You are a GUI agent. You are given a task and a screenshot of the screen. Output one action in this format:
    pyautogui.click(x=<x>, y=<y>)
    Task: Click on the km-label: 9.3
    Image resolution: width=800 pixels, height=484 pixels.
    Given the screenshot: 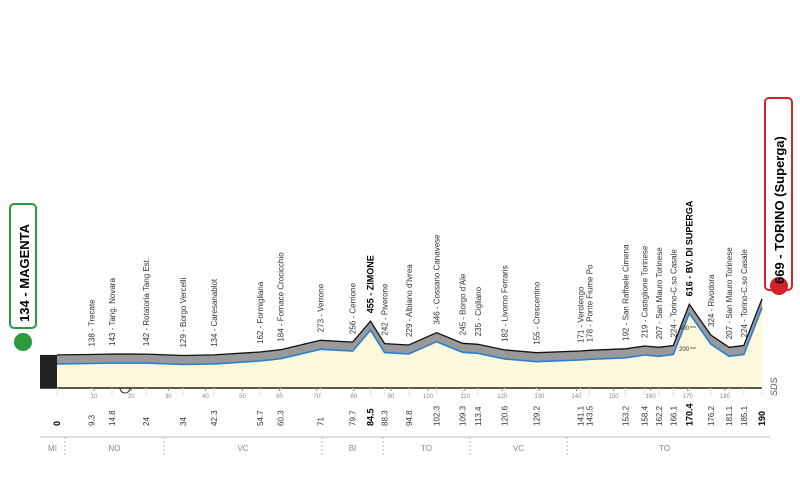 What is the action you would take?
    pyautogui.click(x=92, y=420)
    